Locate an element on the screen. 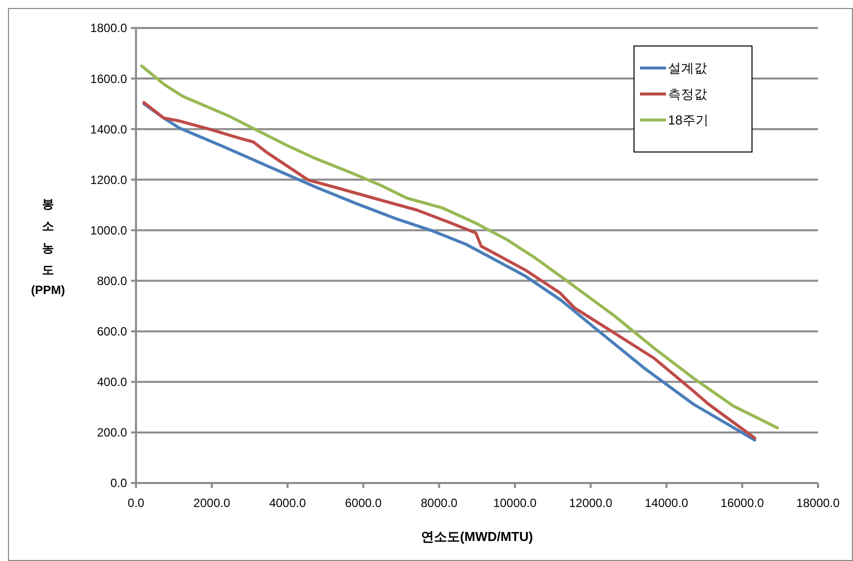 The width and height of the screenshot is (853, 561). y-tick-label: 1800.0 is located at coordinates (109, 28).